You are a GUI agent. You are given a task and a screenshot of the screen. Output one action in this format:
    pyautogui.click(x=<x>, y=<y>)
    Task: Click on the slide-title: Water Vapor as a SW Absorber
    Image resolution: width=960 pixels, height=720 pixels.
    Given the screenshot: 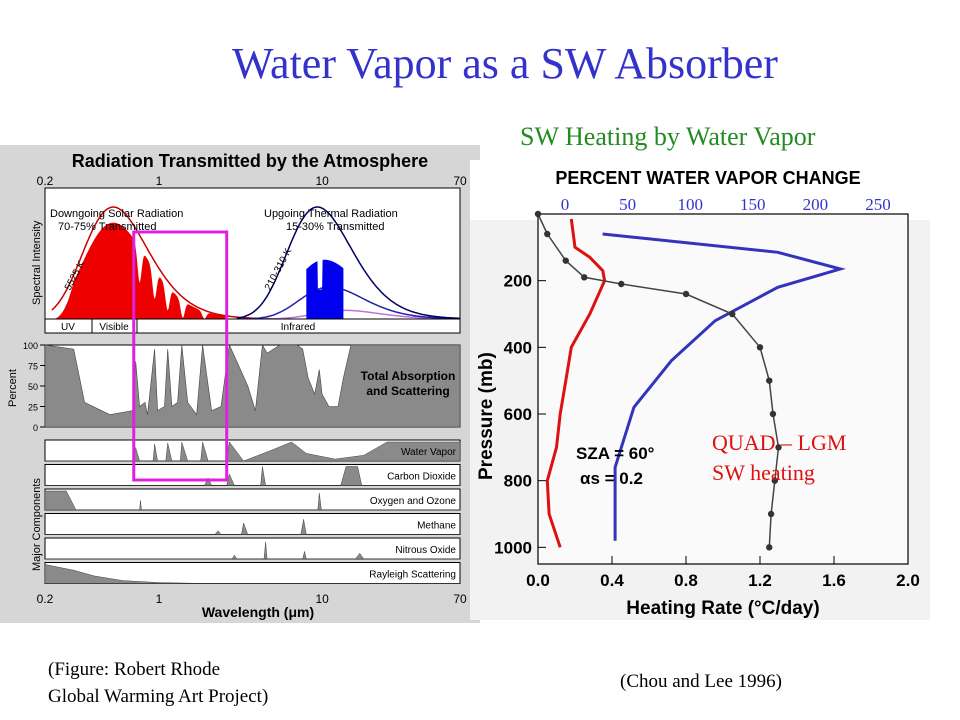 What is the action you would take?
    pyautogui.click(x=505, y=63)
    